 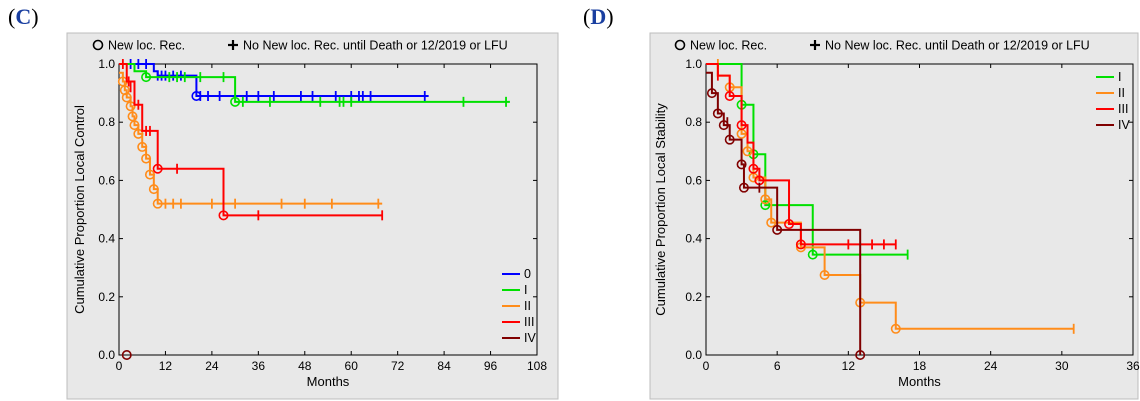 I want to click on panel-label-c: (C), so click(x=23, y=17).